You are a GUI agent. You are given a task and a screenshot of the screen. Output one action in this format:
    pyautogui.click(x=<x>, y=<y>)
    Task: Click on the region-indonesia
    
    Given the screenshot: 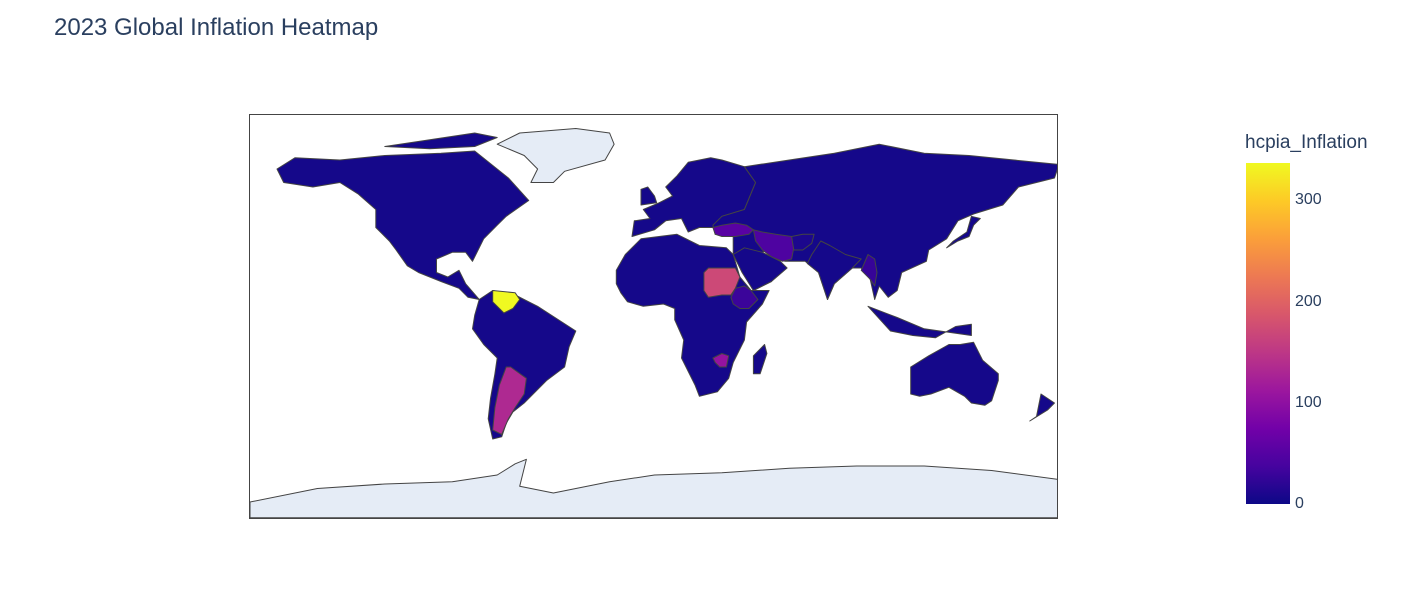 What is the action you would take?
    pyautogui.click(x=919, y=322)
    